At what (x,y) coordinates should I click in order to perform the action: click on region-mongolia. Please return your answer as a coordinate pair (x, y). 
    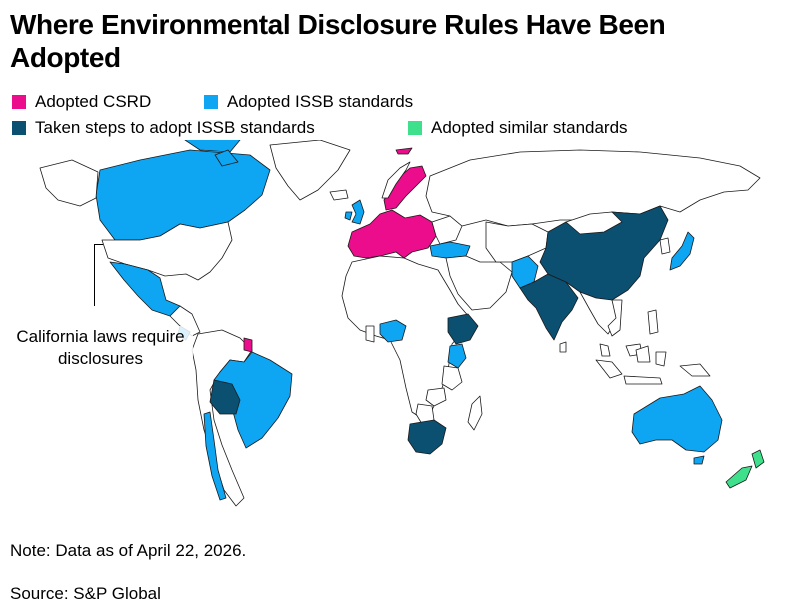
    Looking at the image, I should click on (594, 223).